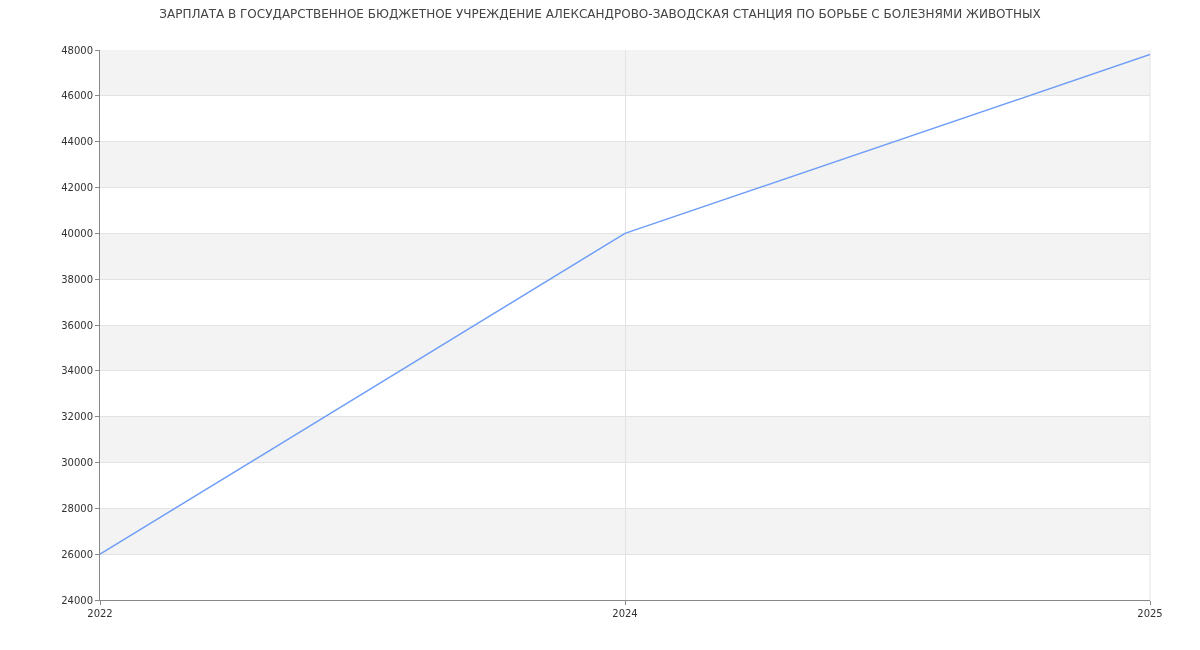 Image resolution: width=1200 pixels, height=650 pixels. What do you see at coordinates (77, 279) in the screenshot?
I see `y-tick-label: 38000` at bounding box center [77, 279].